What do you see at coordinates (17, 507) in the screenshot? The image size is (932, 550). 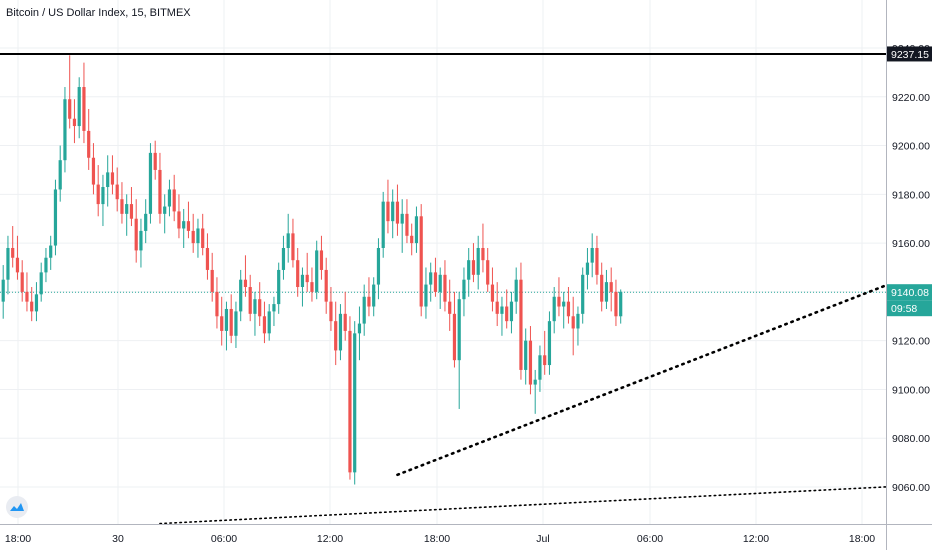 I see `tradingview-logo-icon` at bounding box center [17, 507].